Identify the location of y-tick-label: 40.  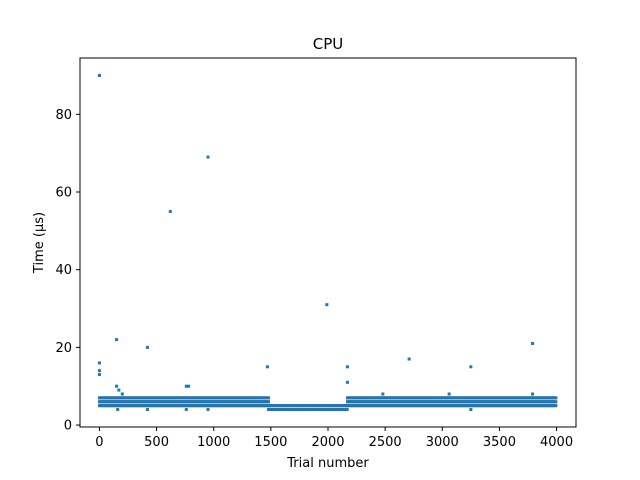
(63, 270).